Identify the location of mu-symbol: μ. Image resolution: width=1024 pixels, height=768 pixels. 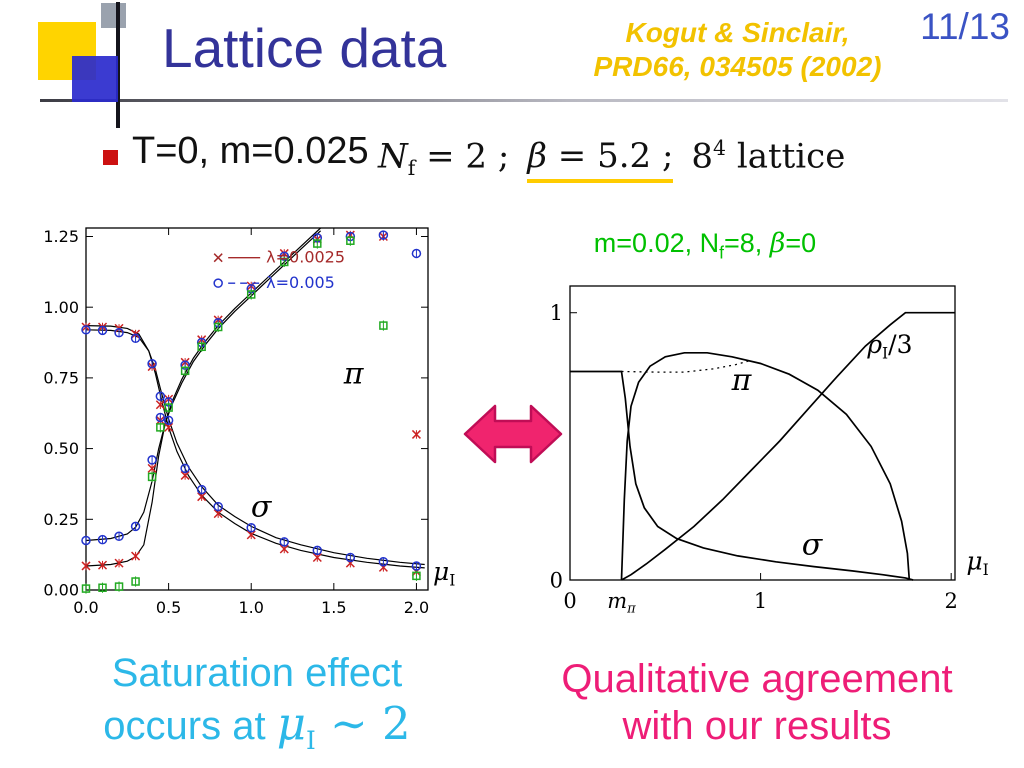
(291, 724).